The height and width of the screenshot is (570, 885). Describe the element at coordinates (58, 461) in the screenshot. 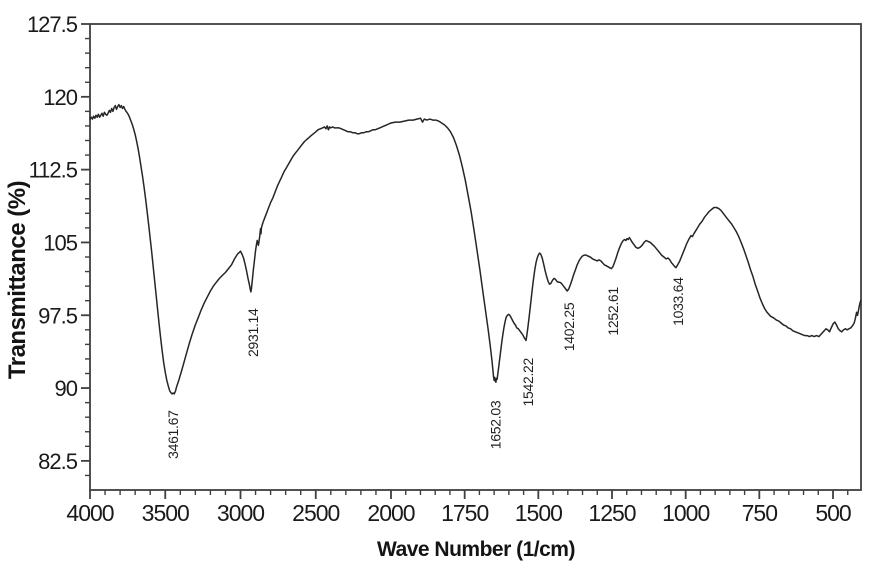

I see `y-tick-label: 82.5` at that location.